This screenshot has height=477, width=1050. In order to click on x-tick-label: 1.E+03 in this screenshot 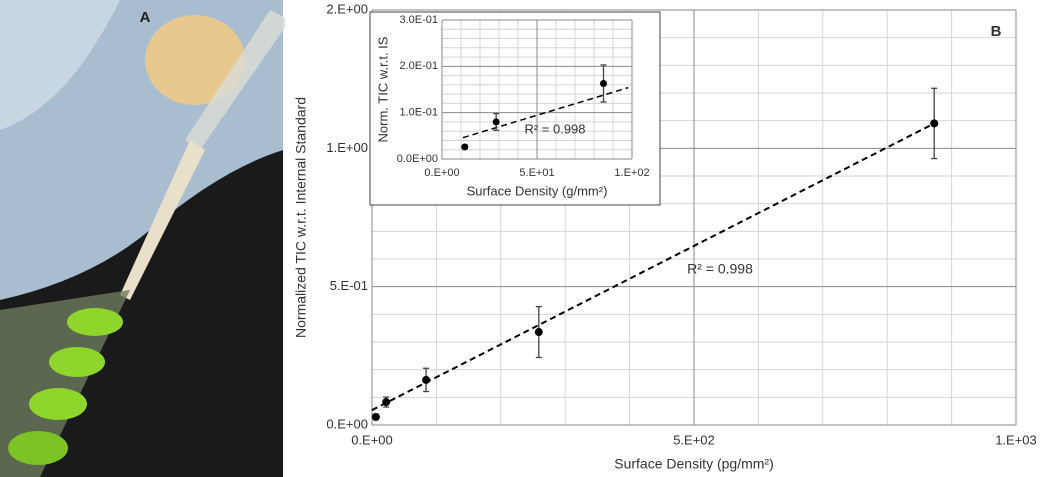, I will do `click(1016, 439)`.